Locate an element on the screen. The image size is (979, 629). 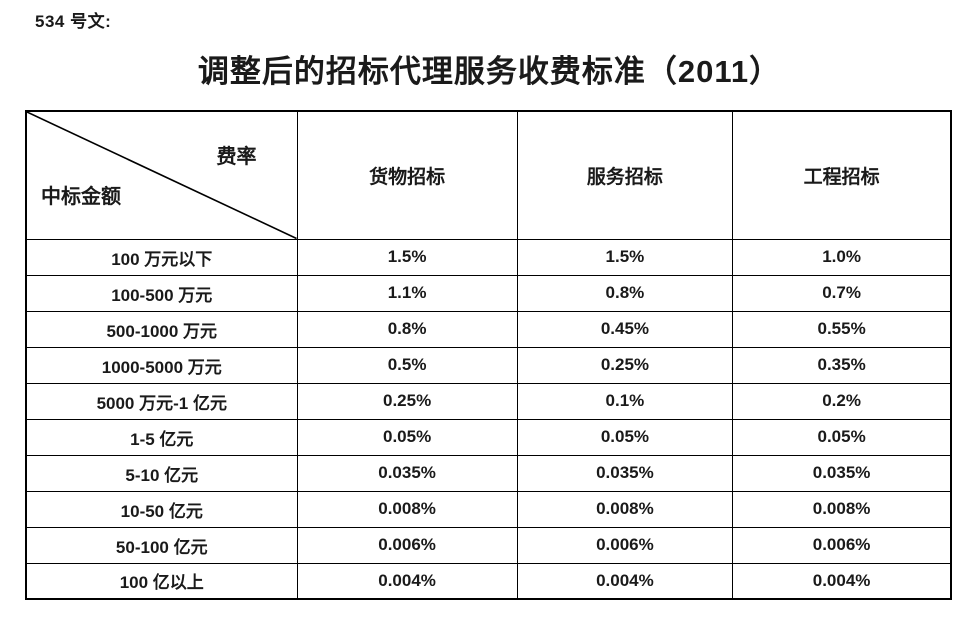
rate-cell: 0.2% is located at coordinates (842, 401).